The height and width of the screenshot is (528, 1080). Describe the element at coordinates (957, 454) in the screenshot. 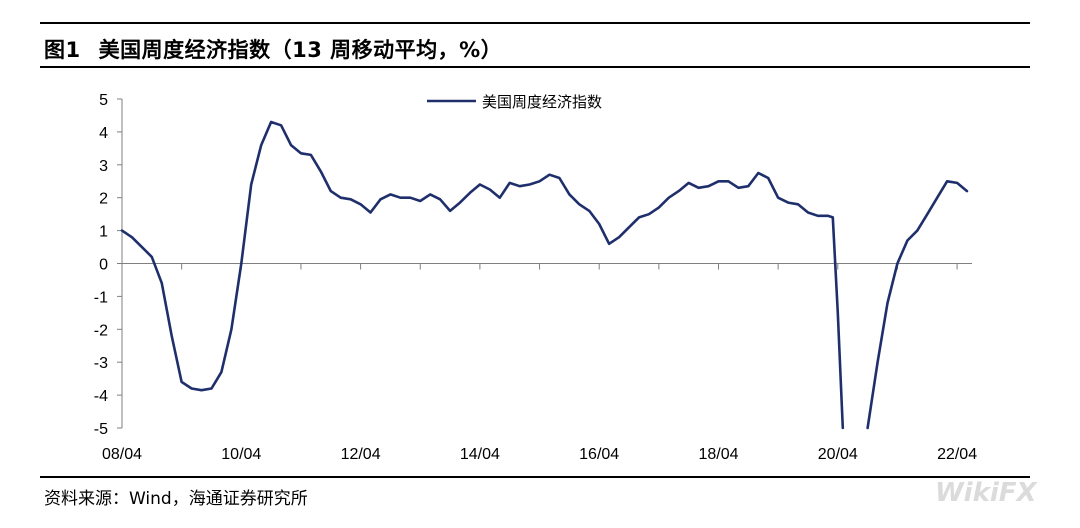

I see `x-tick-label: 22/04` at that location.